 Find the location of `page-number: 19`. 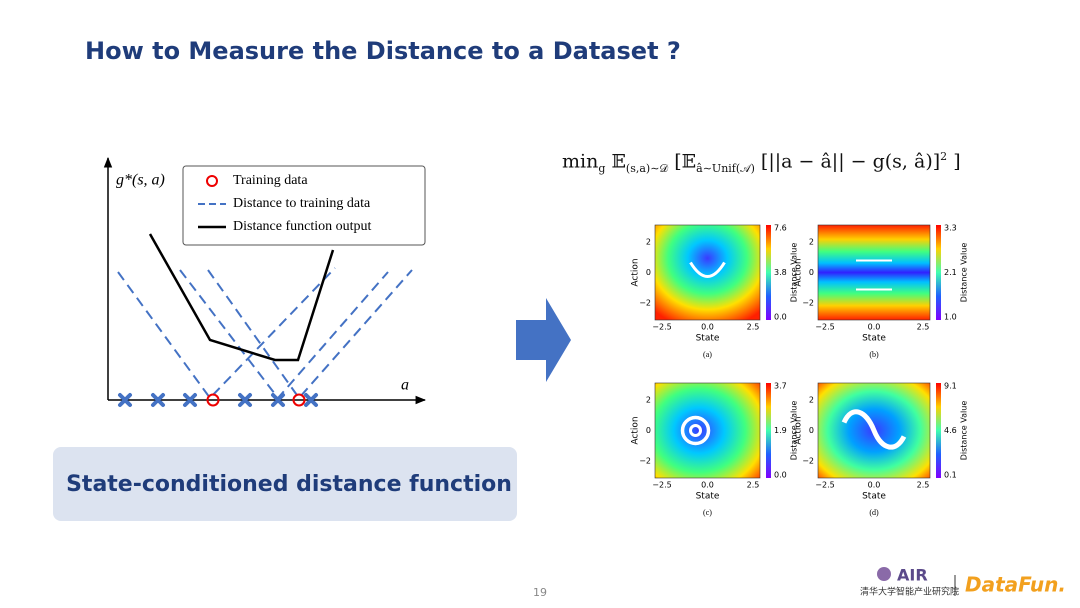

page-number: 19 is located at coordinates (540, 592).